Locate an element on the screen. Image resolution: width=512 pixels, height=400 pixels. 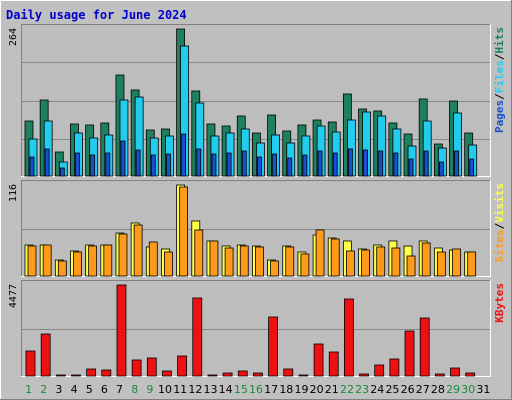
legend-pages: Pages is located at coordinates (499, 116).